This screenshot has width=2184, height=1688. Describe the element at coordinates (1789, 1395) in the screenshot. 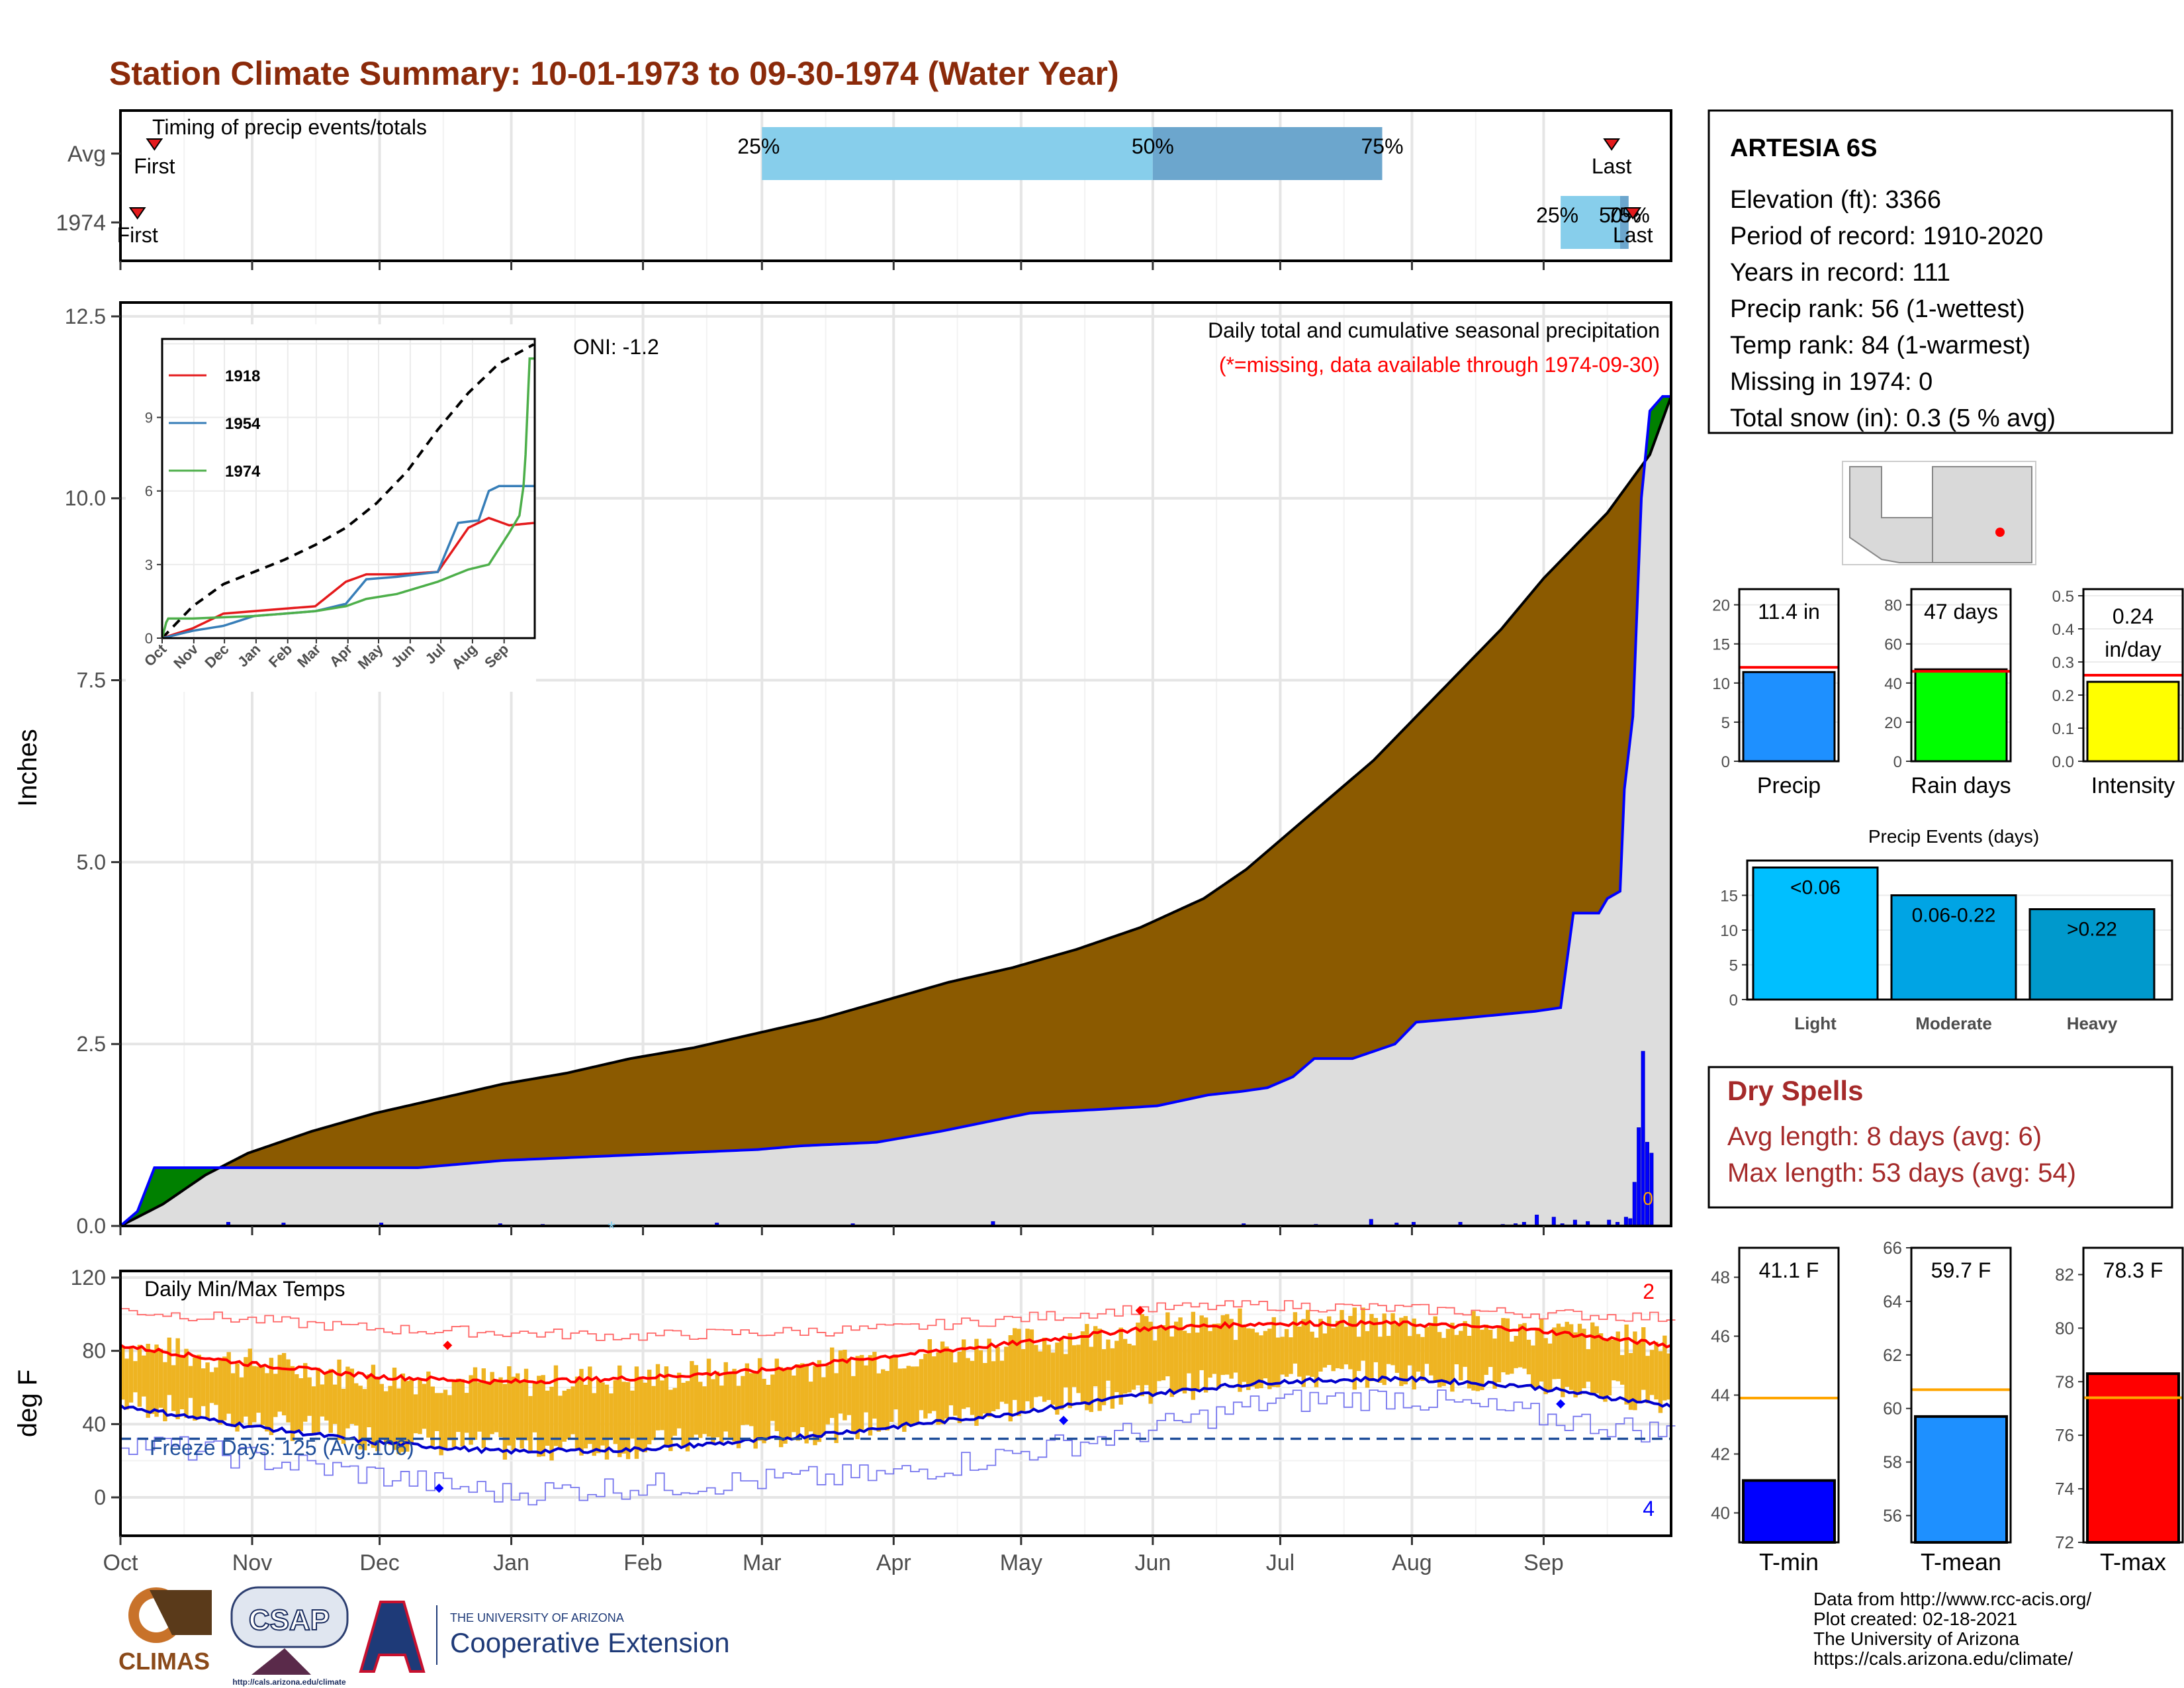

I see `temp-summary-frame` at that location.